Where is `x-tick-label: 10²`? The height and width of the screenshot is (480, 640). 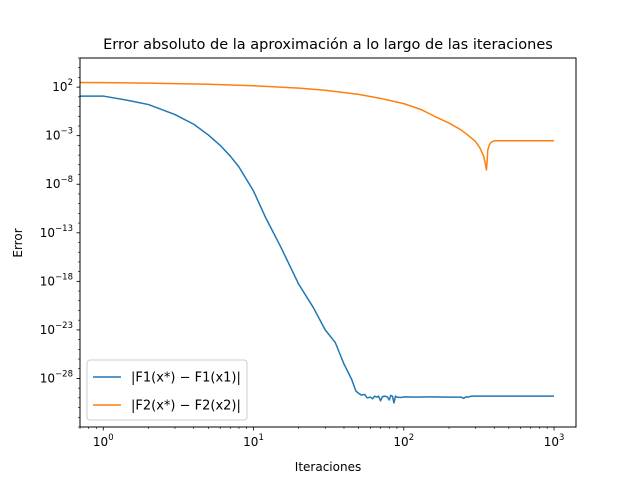 x-tick-label: 10² is located at coordinates (403, 441).